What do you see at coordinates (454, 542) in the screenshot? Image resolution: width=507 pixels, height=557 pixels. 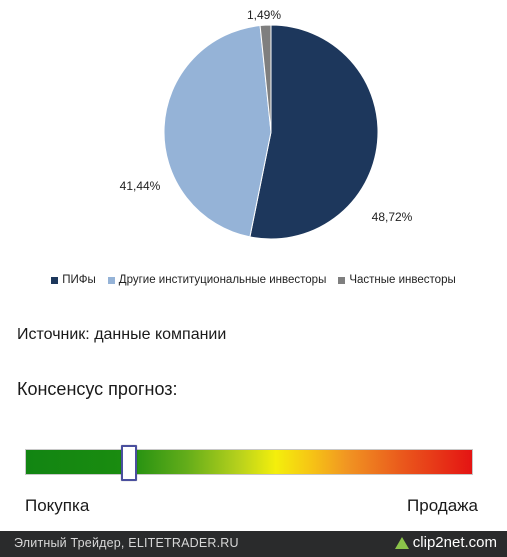 I see `footer-brand-label: clip2net.com` at bounding box center [454, 542].